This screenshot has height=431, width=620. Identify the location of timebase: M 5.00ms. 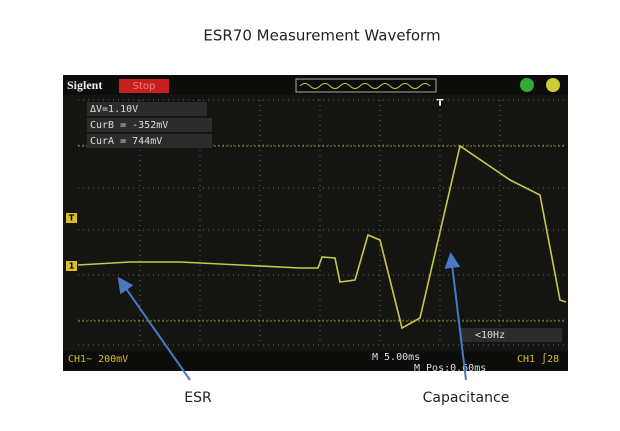
(396, 357).